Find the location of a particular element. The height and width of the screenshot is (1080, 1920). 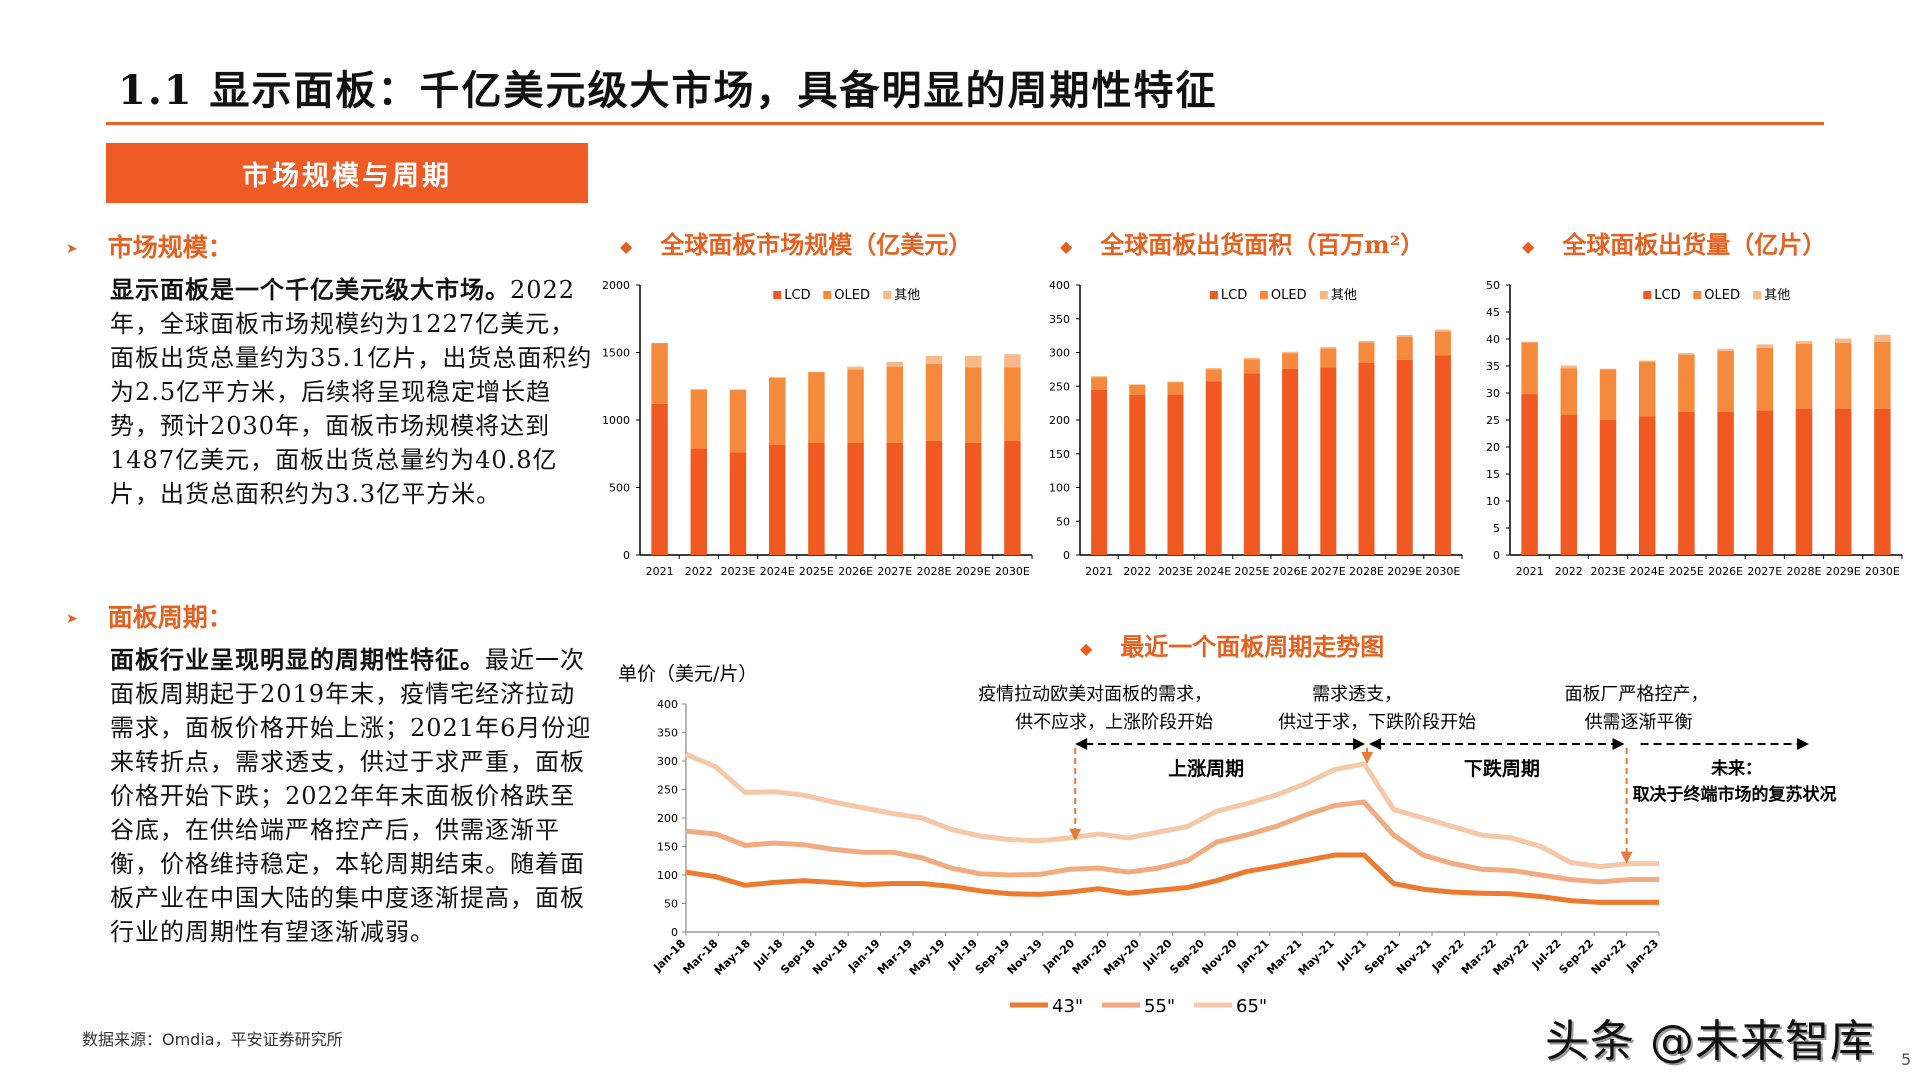

bar-oled-2029E is located at coordinates (1404, 348).